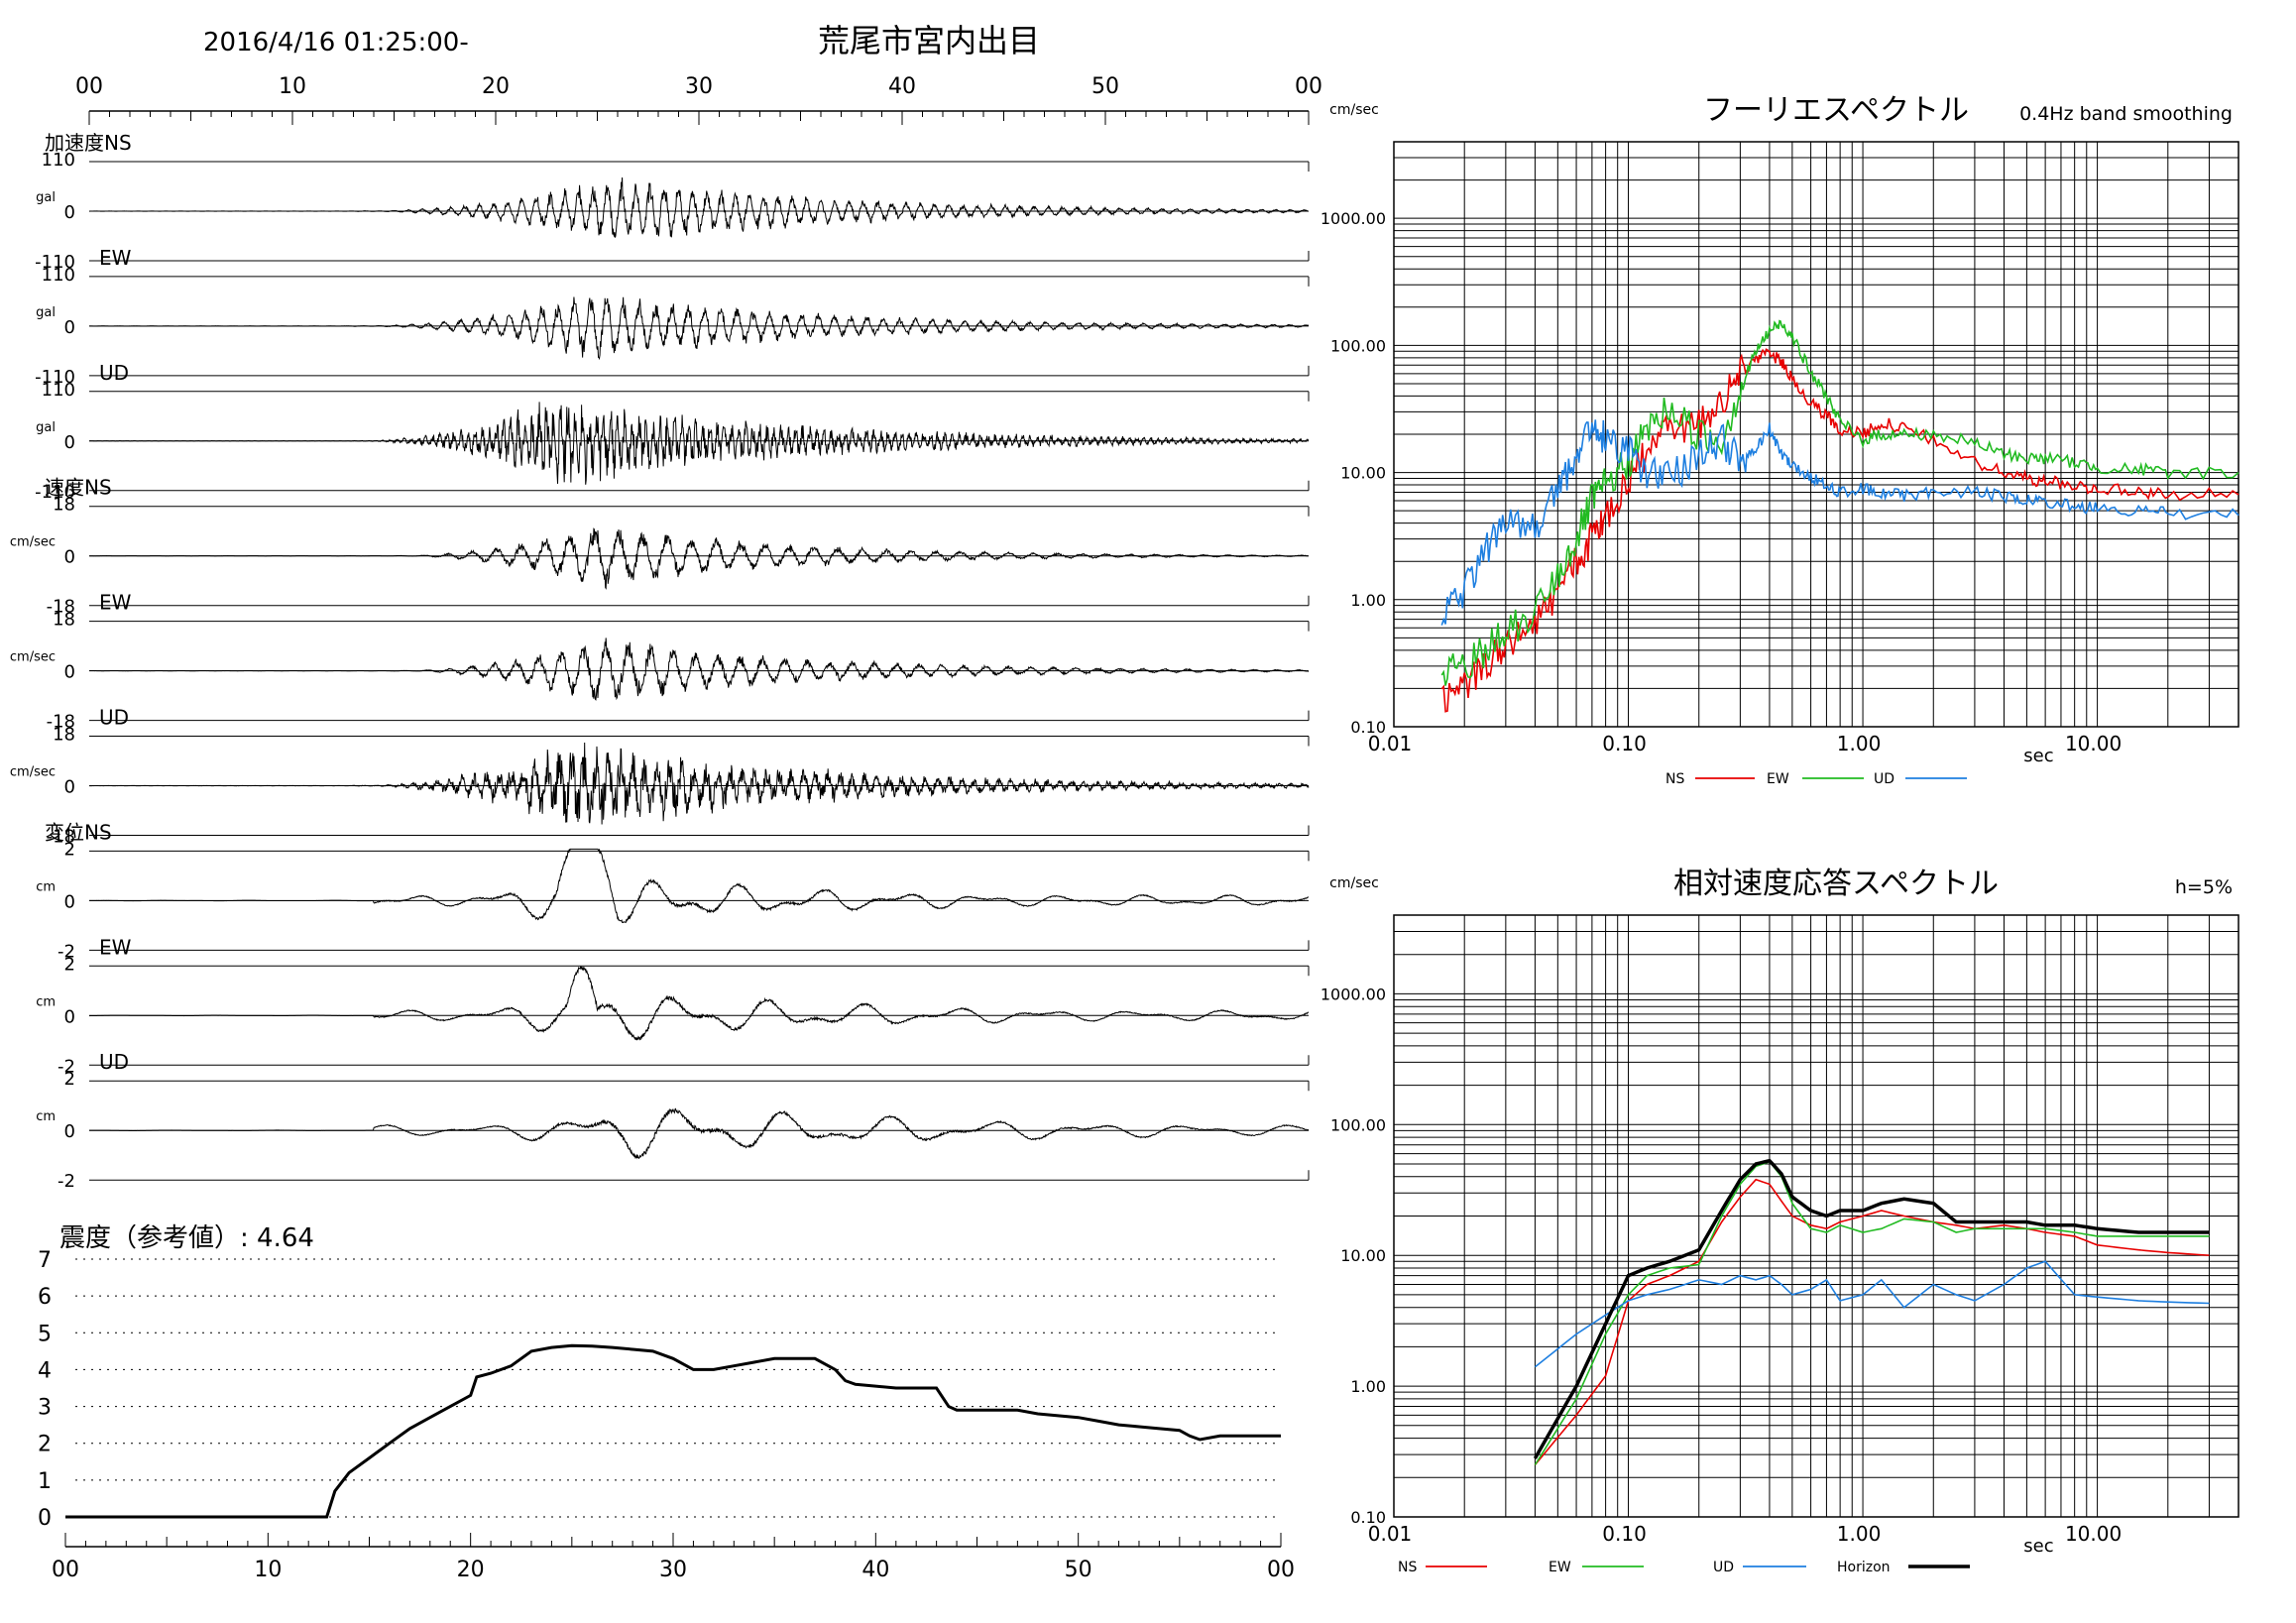  Describe the element at coordinates (45, 1297) in the screenshot. I see `intensity-y-label: 6` at that location.